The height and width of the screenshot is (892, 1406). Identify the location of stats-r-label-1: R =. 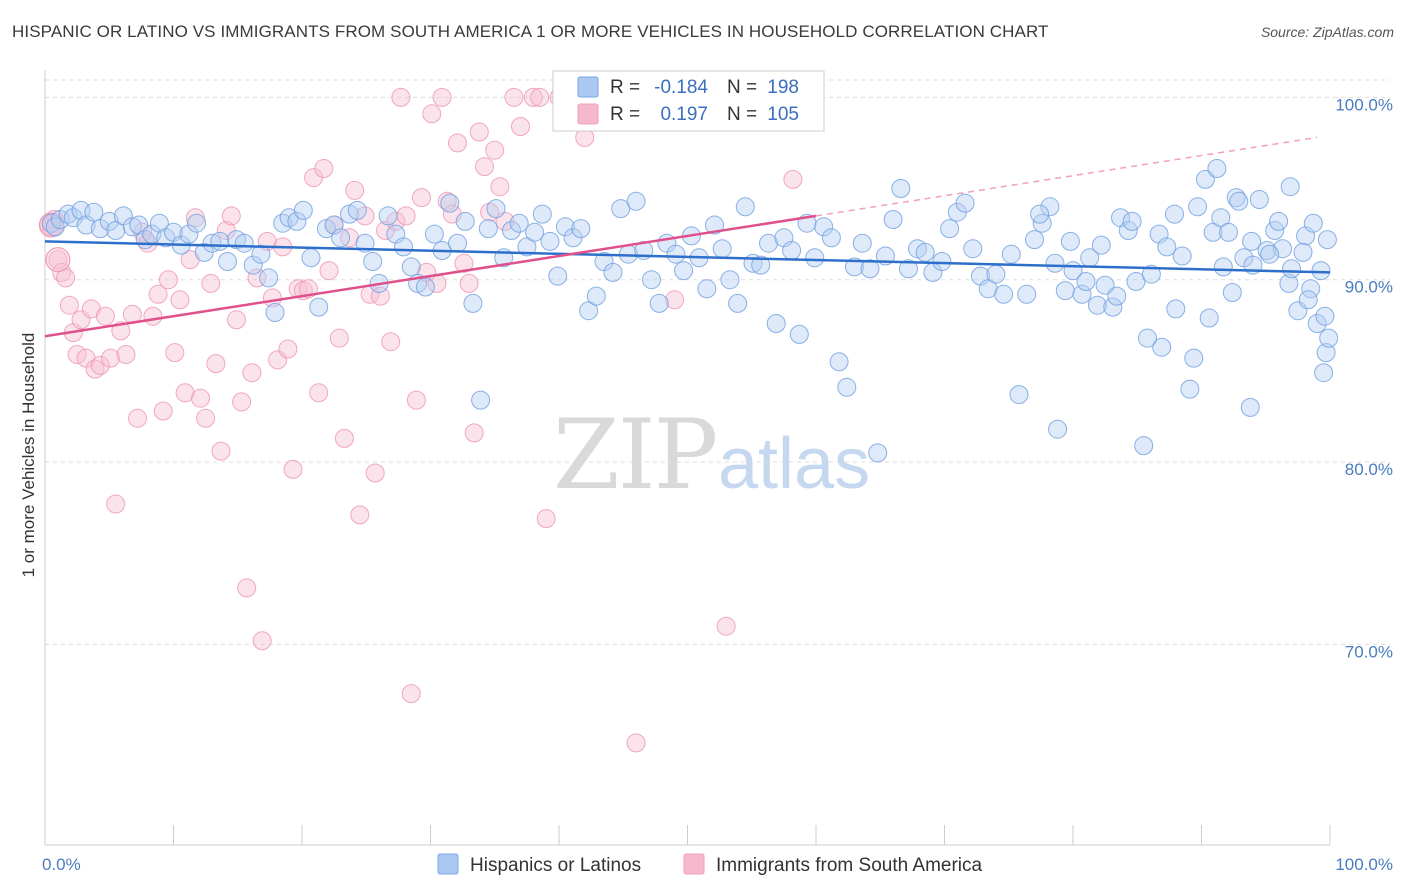
(625, 87).